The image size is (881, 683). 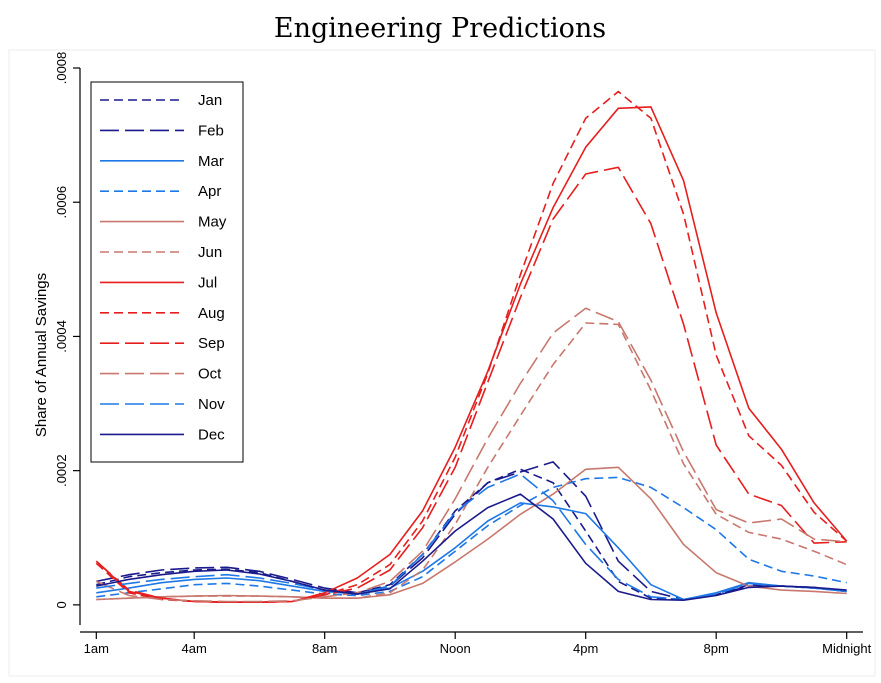 What do you see at coordinates (61, 202) in the screenshot?
I see `y-tick-label: .0006` at bounding box center [61, 202].